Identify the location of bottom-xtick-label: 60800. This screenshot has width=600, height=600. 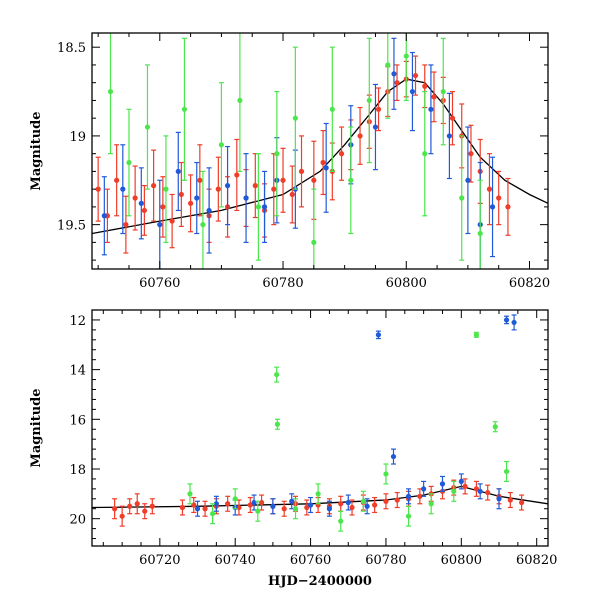
(461, 560).